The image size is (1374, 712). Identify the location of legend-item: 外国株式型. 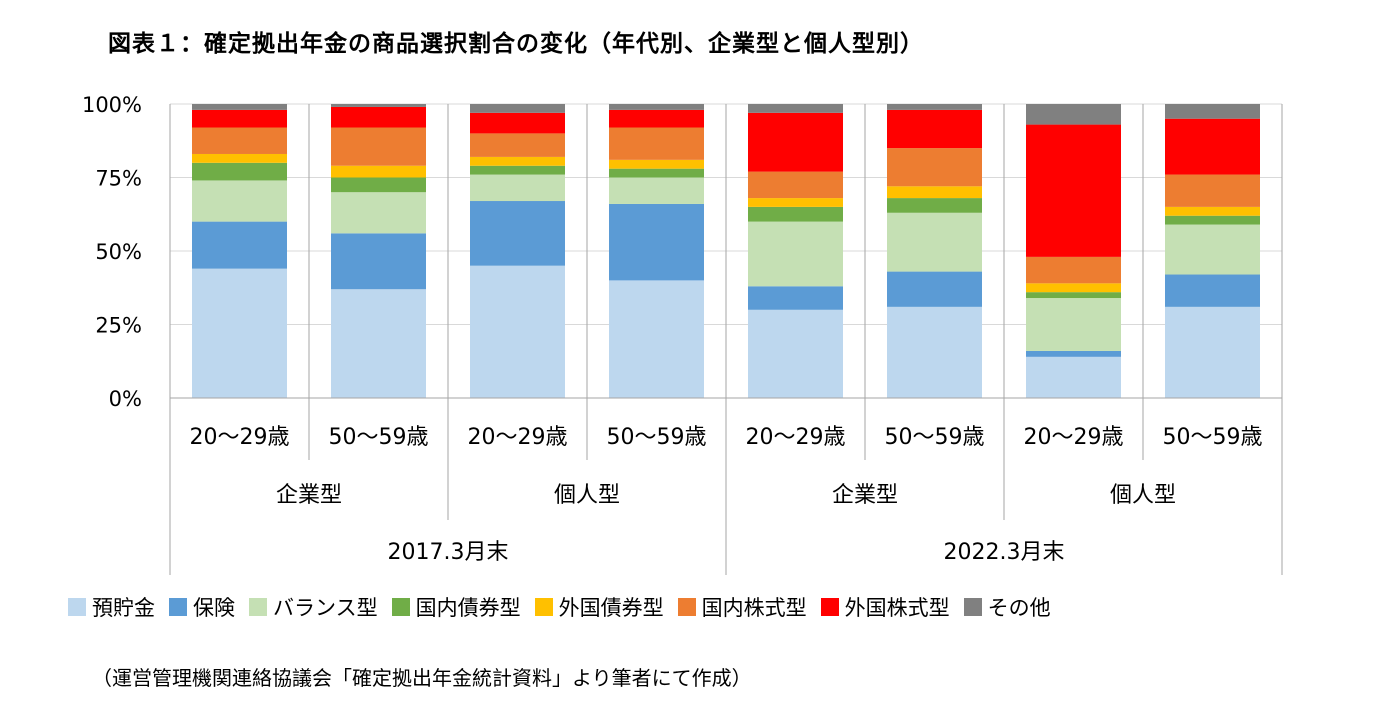
(885, 607).